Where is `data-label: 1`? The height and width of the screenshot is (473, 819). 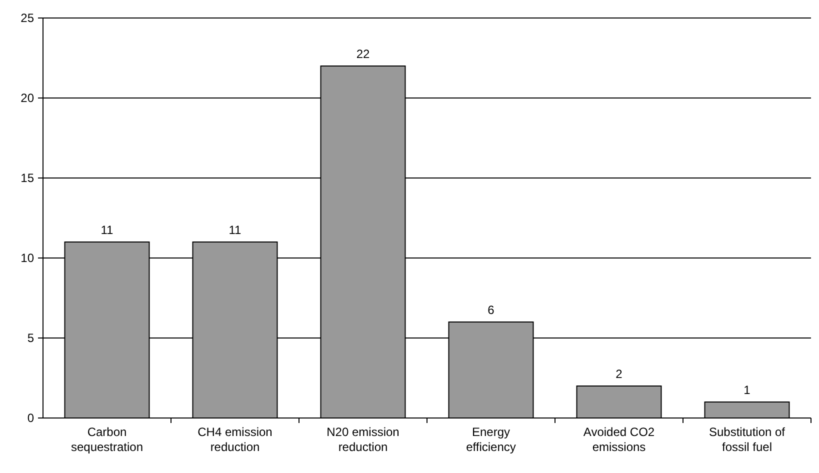 data-label: 1 is located at coordinates (747, 390).